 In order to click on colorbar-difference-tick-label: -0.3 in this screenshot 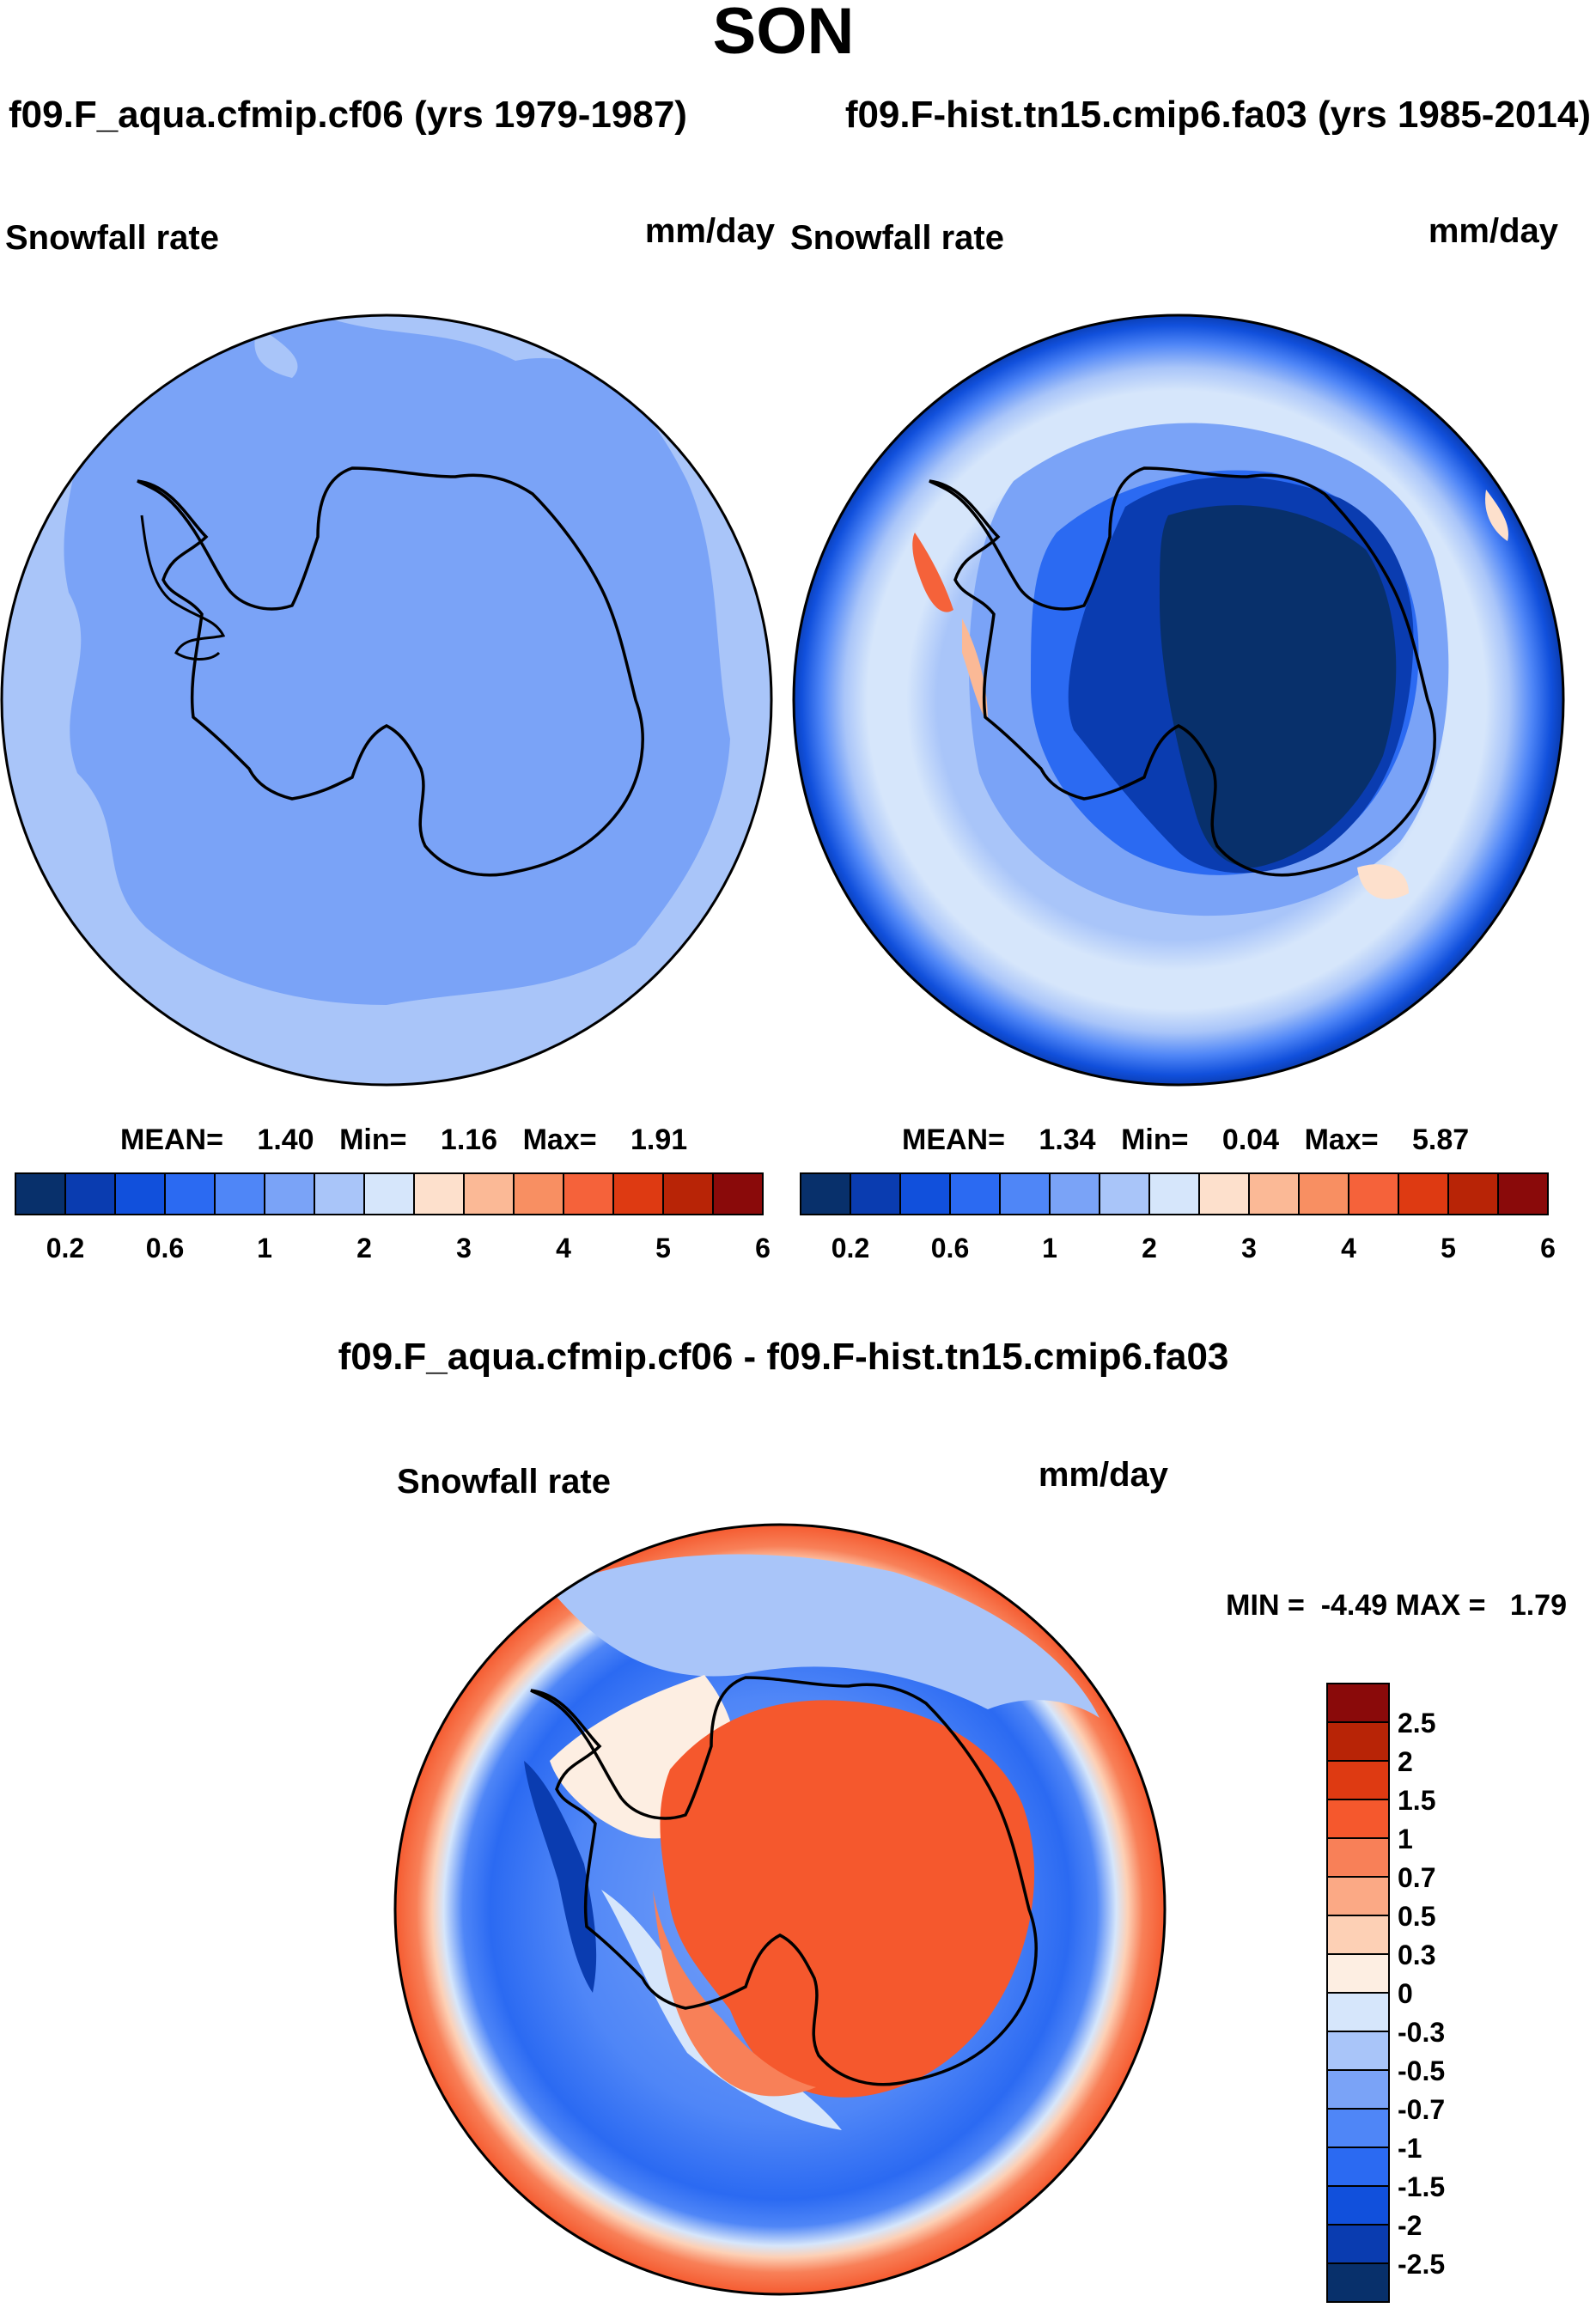, I will do `click(1421, 2032)`.